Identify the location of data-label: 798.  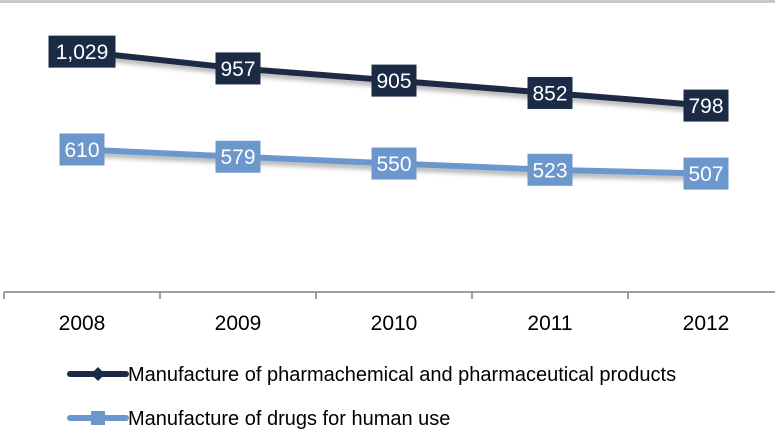
(705, 106).